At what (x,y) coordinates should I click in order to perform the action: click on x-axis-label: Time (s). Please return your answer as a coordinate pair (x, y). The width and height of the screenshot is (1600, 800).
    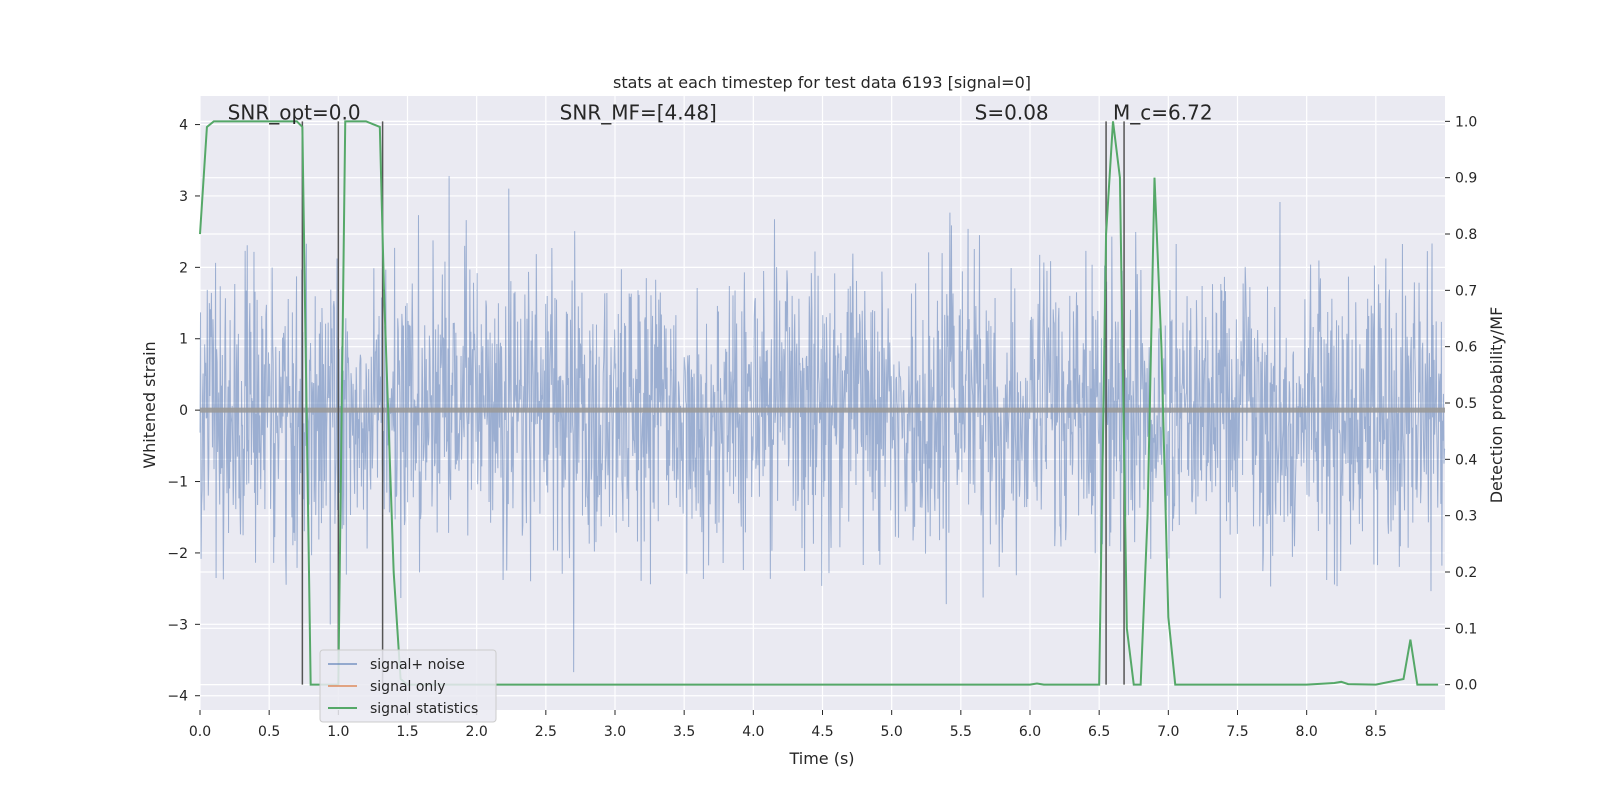
    Looking at the image, I should click on (821, 758).